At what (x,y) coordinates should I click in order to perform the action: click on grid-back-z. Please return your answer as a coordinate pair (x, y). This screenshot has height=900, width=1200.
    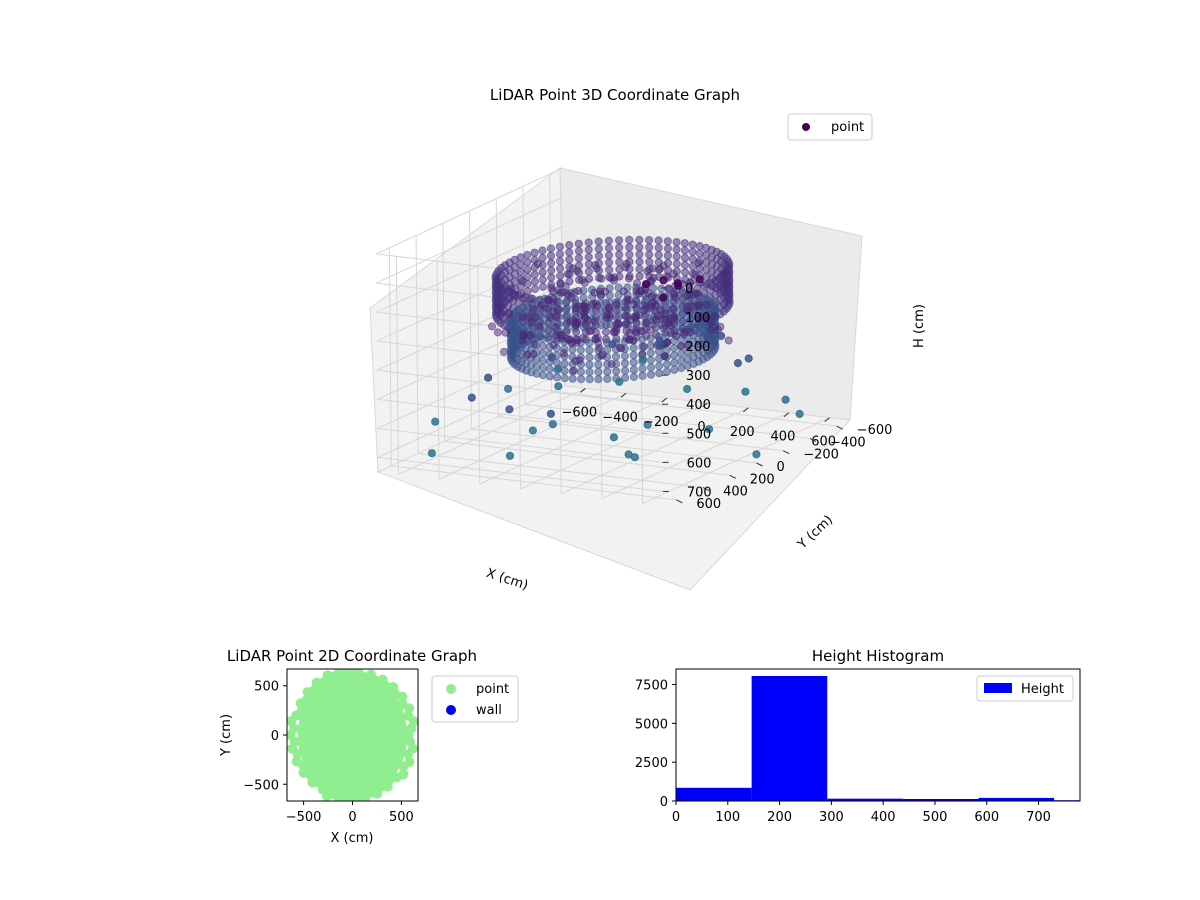
    Looking at the image, I should click on (520, 474).